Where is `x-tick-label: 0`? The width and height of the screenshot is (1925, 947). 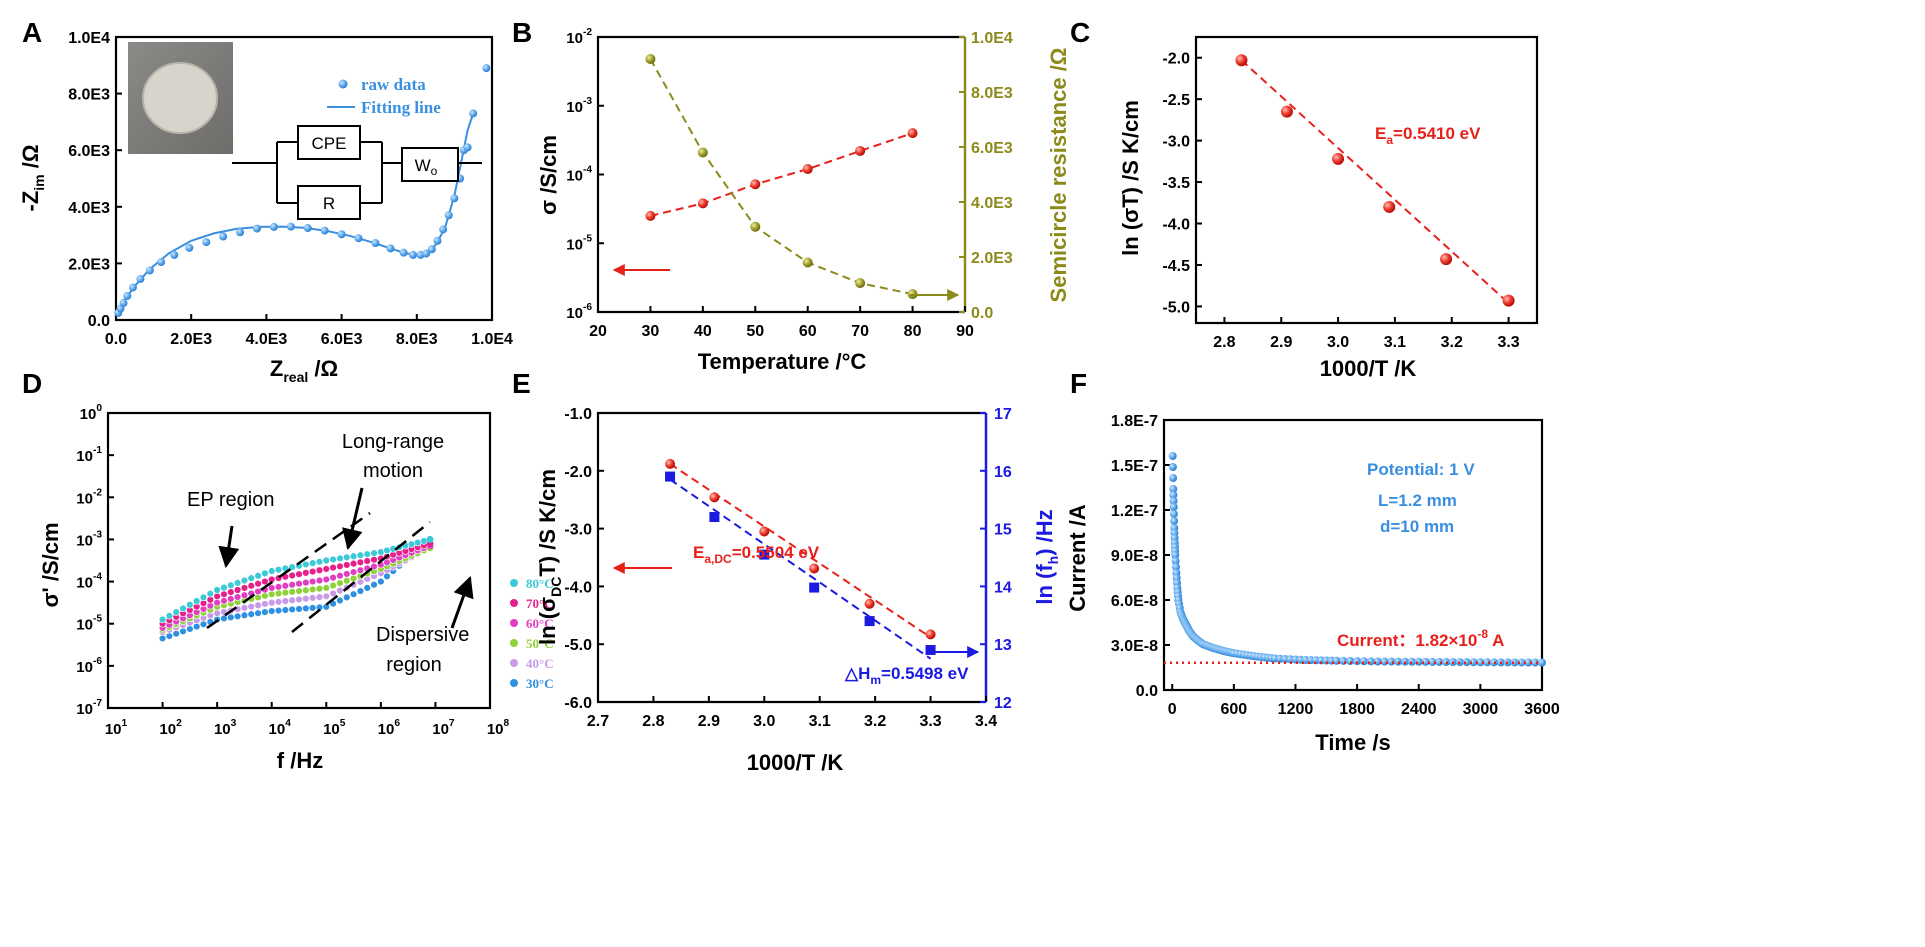
x-tick-label: 0 is located at coordinates (1172, 709).